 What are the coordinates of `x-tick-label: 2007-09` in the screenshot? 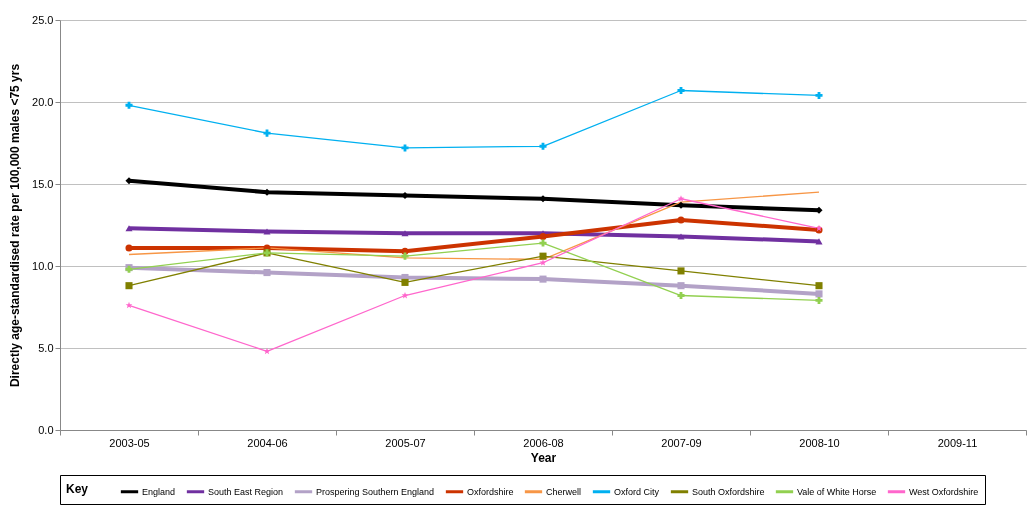 It's located at (681, 442).